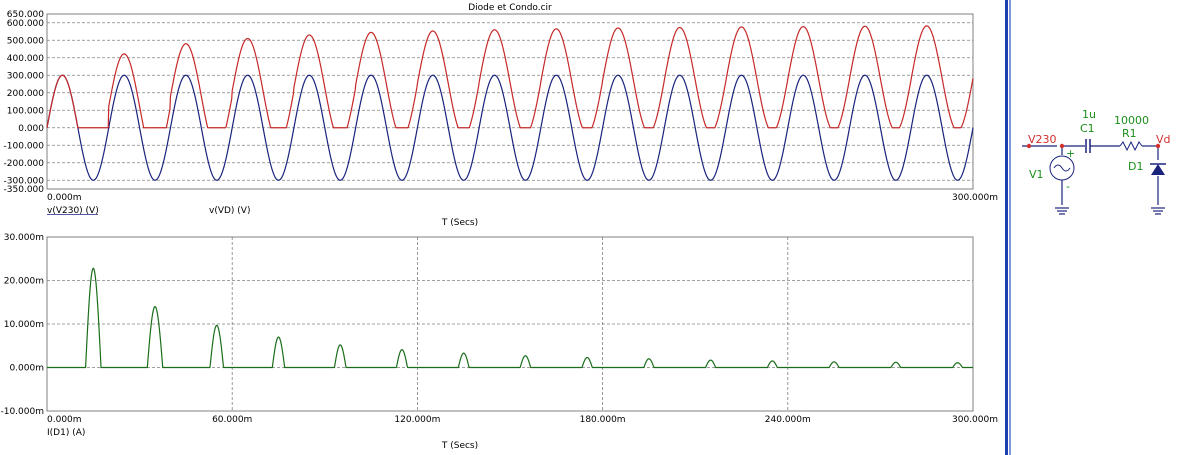 Image resolution: width=1187 pixels, height=455 pixels. Describe the element at coordinates (788, 420) in the screenshot. I see `current-x-tick: 240.000m` at that location.